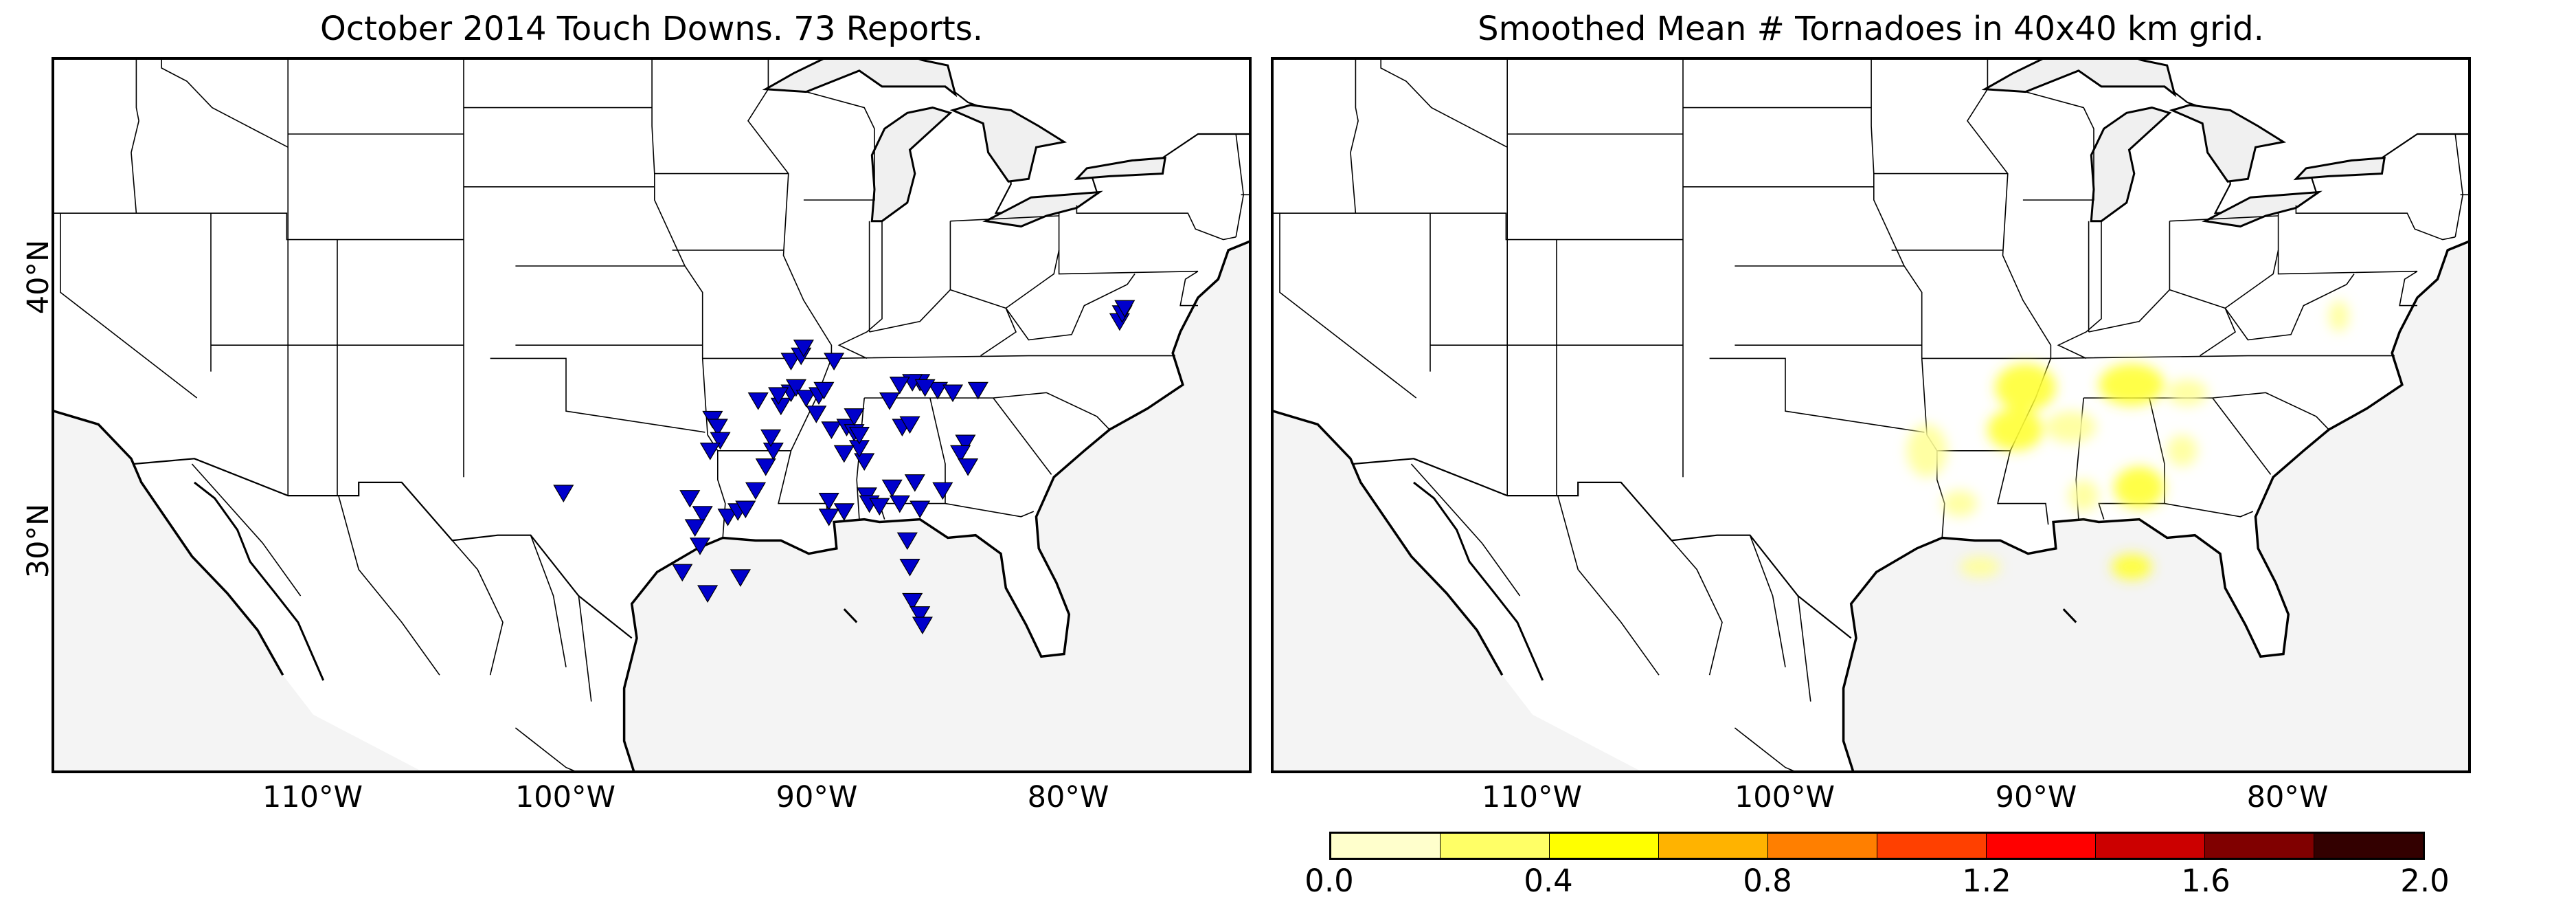 The image size is (2576, 899). I want to click on density-field, so click(2127, 440).